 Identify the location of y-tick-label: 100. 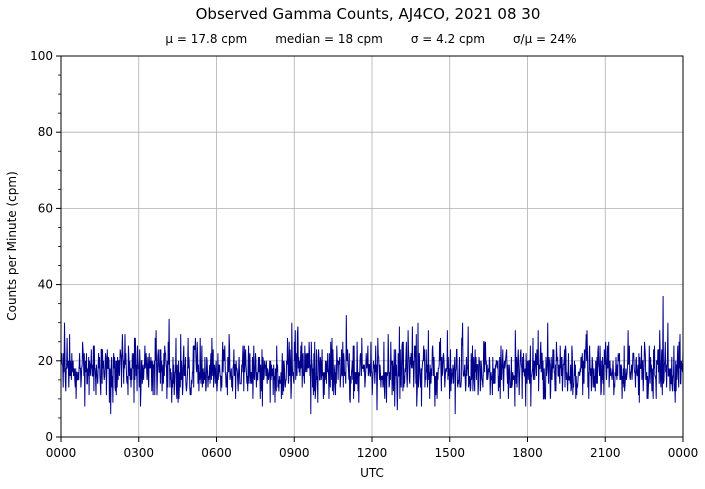
(41, 56).